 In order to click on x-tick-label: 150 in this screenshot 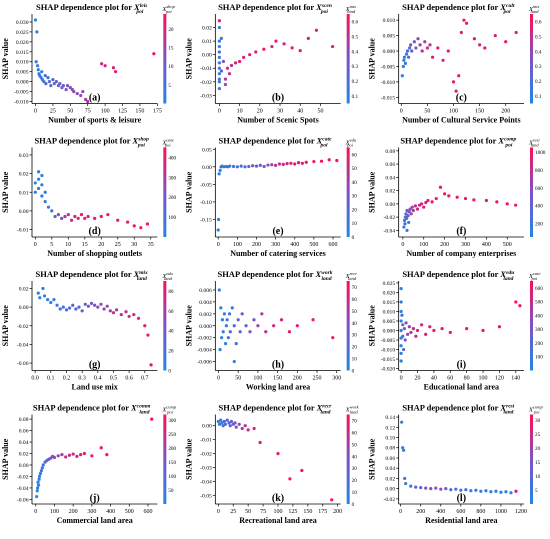, I will do `click(139, 112)`.